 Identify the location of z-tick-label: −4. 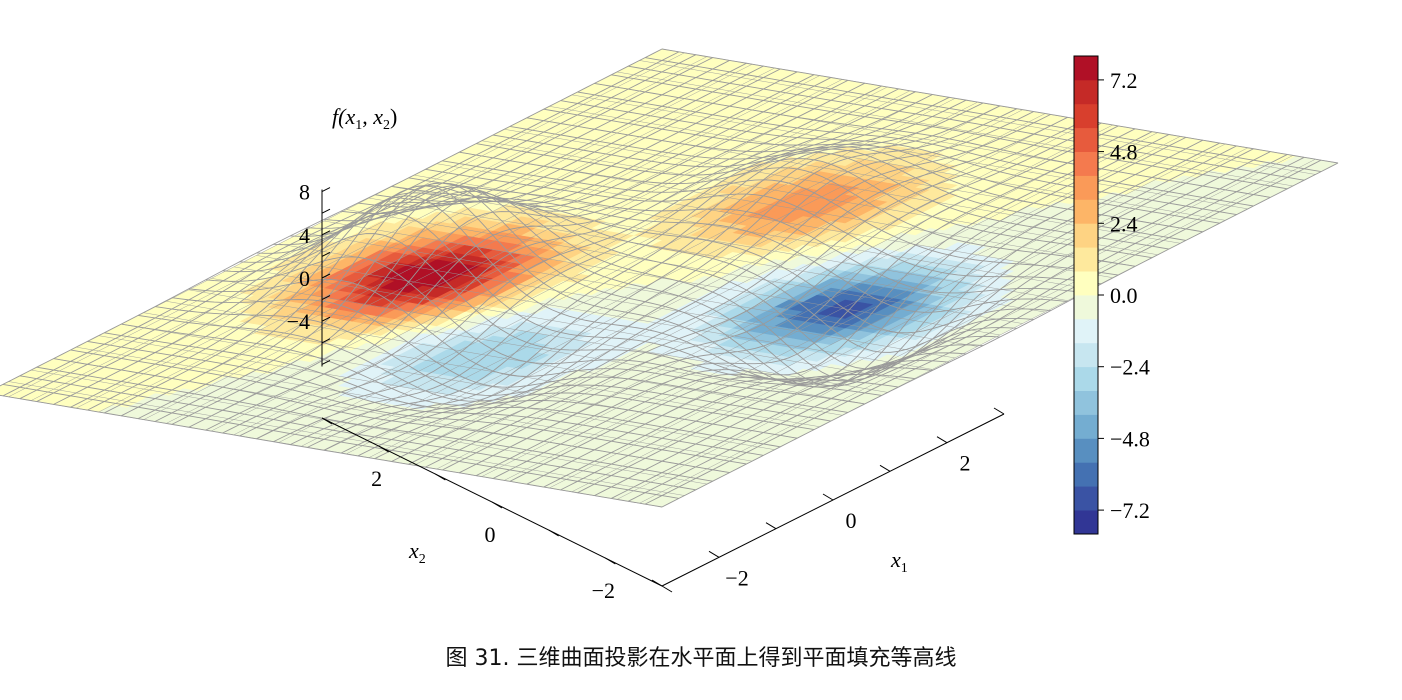
(298, 321).